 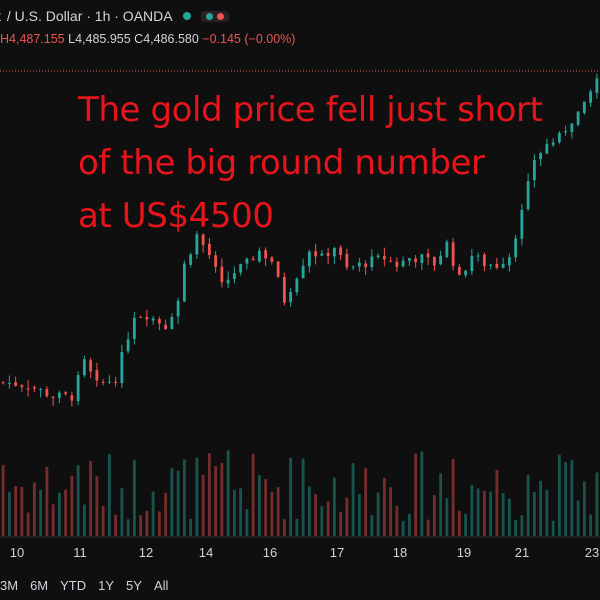 What do you see at coordinates (337, 552) in the screenshot?
I see `x-tick-label: 17` at bounding box center [337, 552].